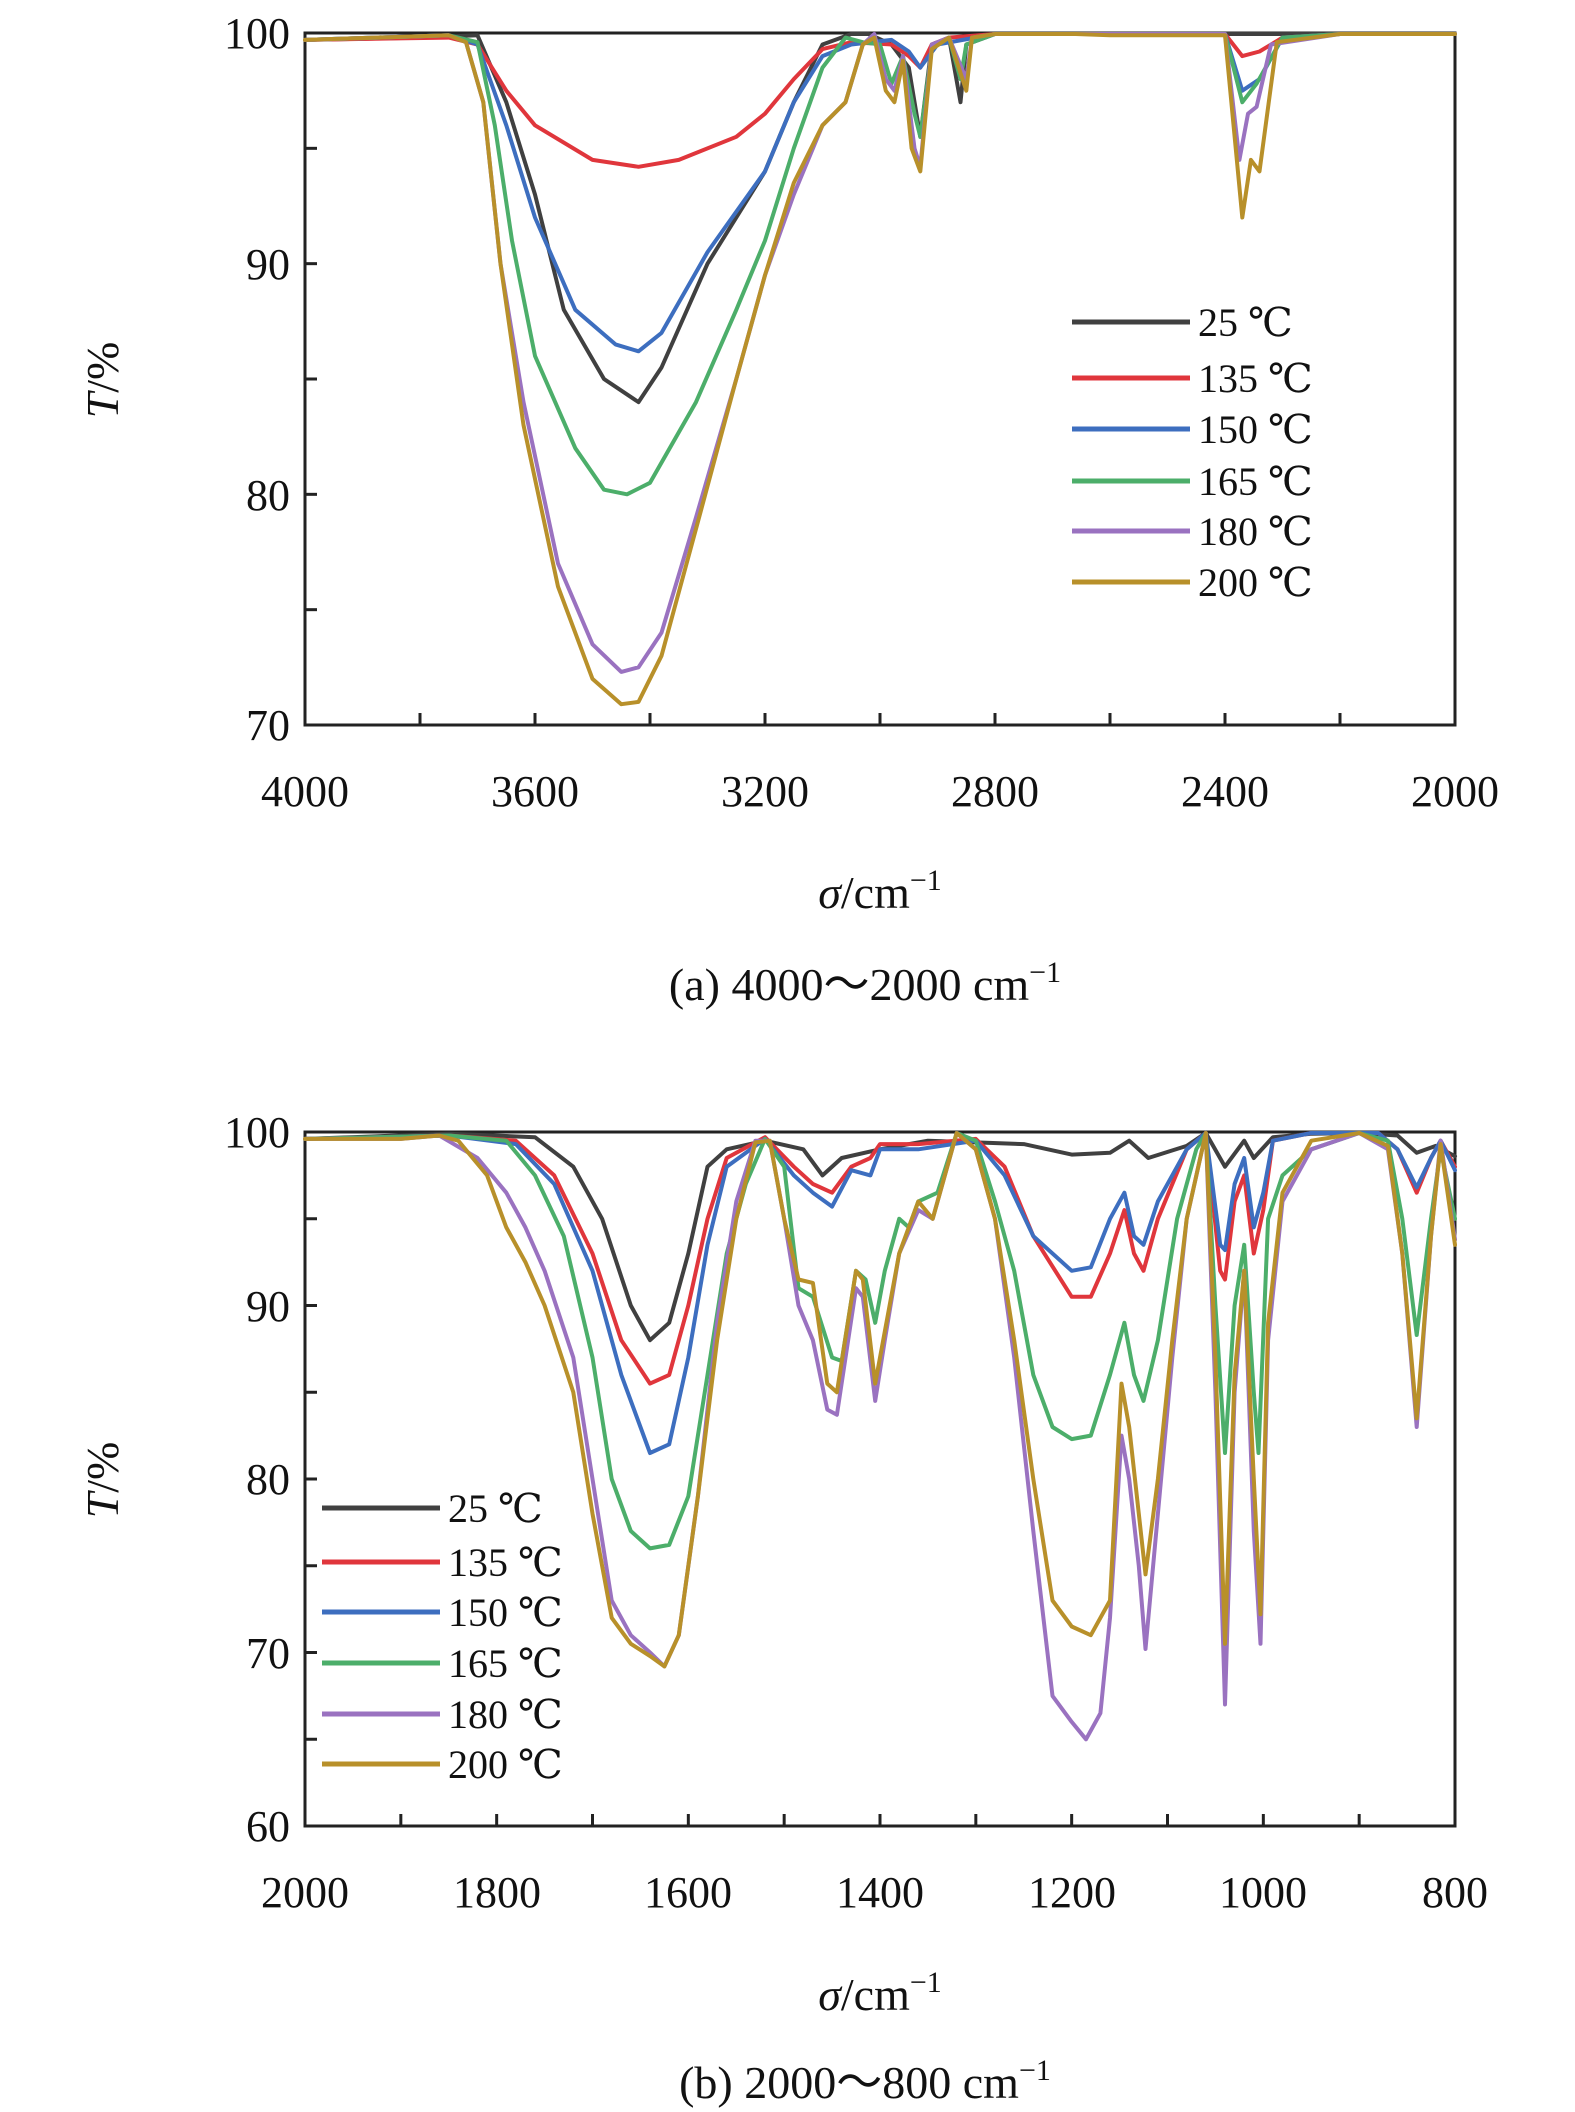  What do you see at coordinates (865, 2081) in the screenshot?
I see `caption-b: (b) 2000～800 cm−1` at bounding box center [865, 2081].